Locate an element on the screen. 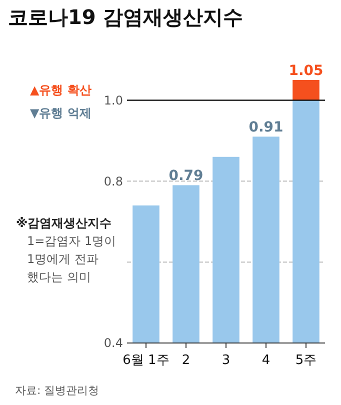 This screenshot has width=341, height=405. chart-title: 코로나19 감염재생산지수 is located at coordinates (125, 17).